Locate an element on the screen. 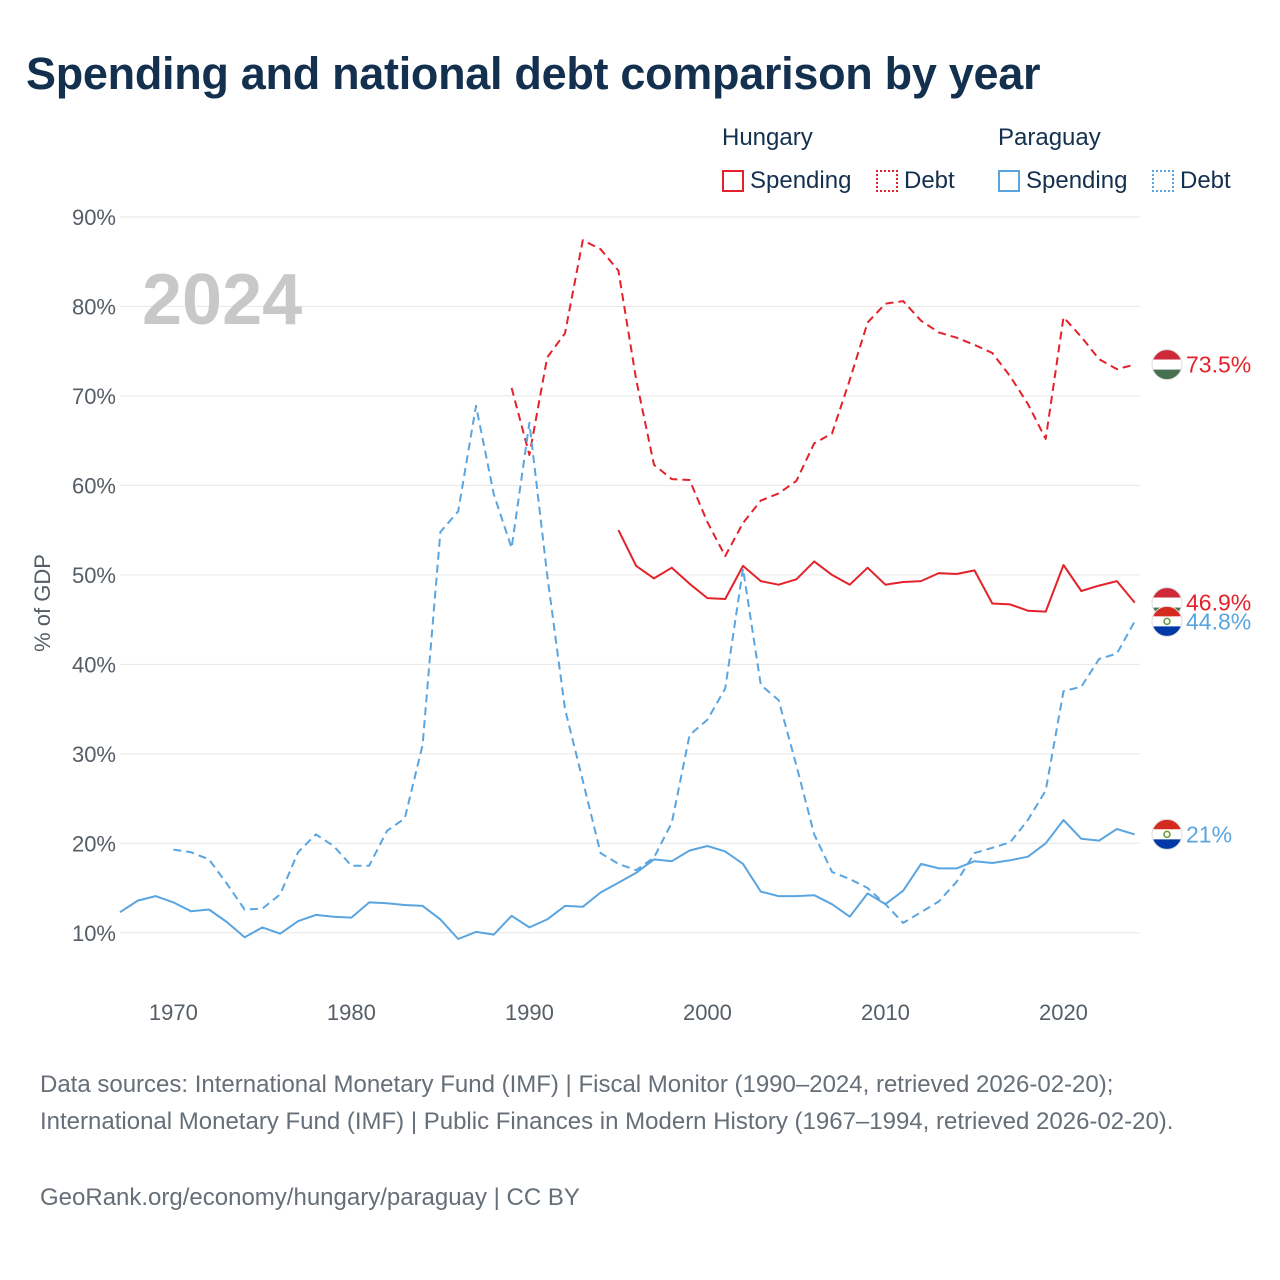  end-marker-hungary-debt: 73.5% is located at coordinates (1201, 365).